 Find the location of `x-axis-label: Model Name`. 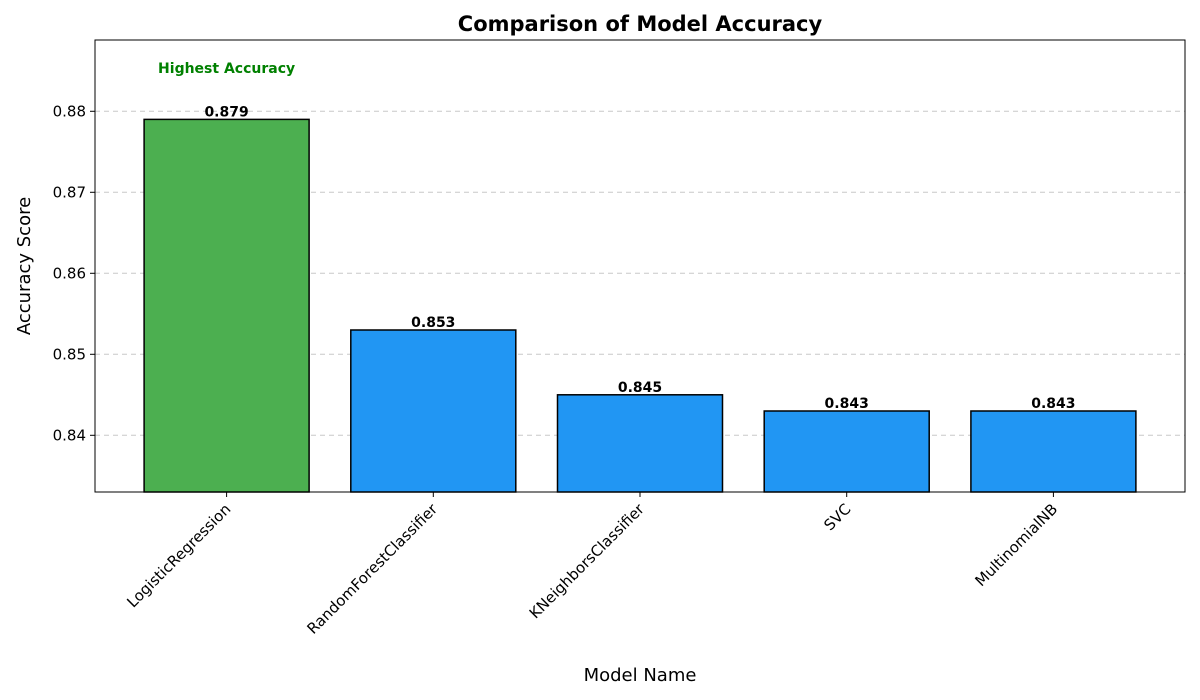

x-axis-label: Model Name is located at coordinates (640, 675).